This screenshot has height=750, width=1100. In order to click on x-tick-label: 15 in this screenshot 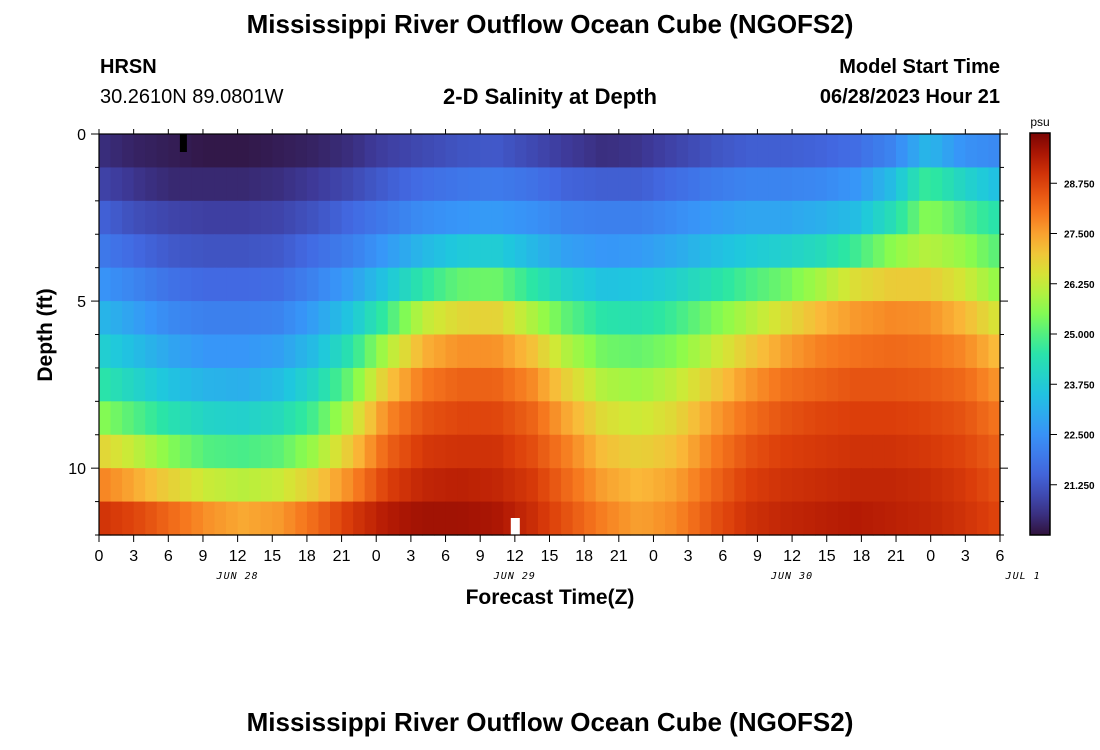, I will do `click(827, 556)`.